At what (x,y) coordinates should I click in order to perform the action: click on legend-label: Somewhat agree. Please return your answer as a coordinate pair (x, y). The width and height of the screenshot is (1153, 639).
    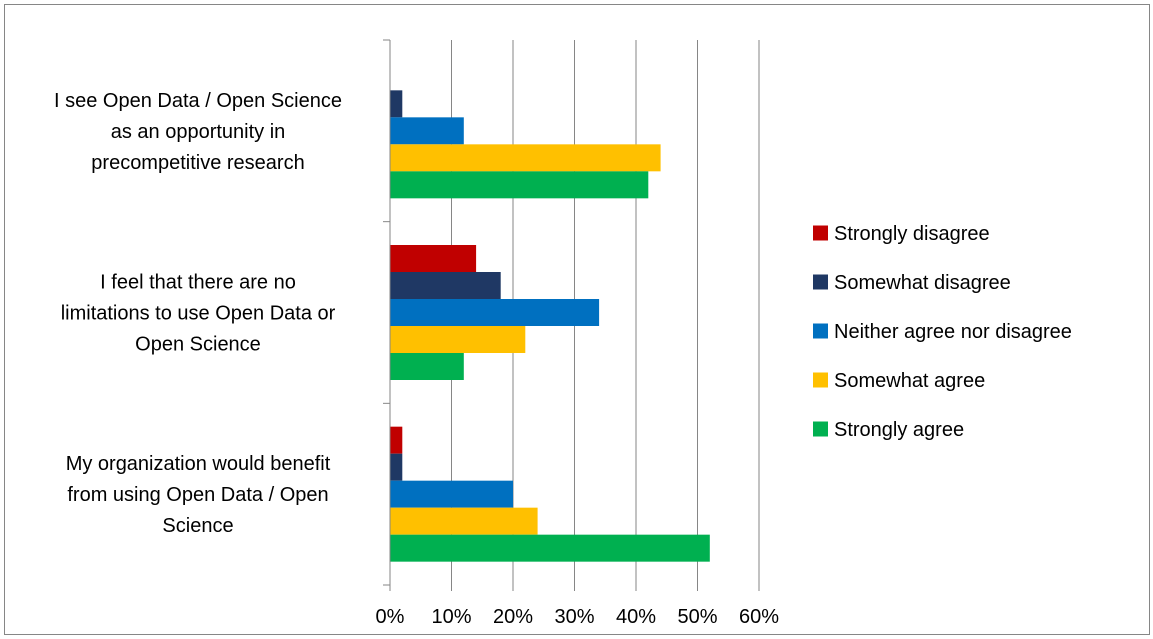
    Looking at the image, I should click on (909, 381).